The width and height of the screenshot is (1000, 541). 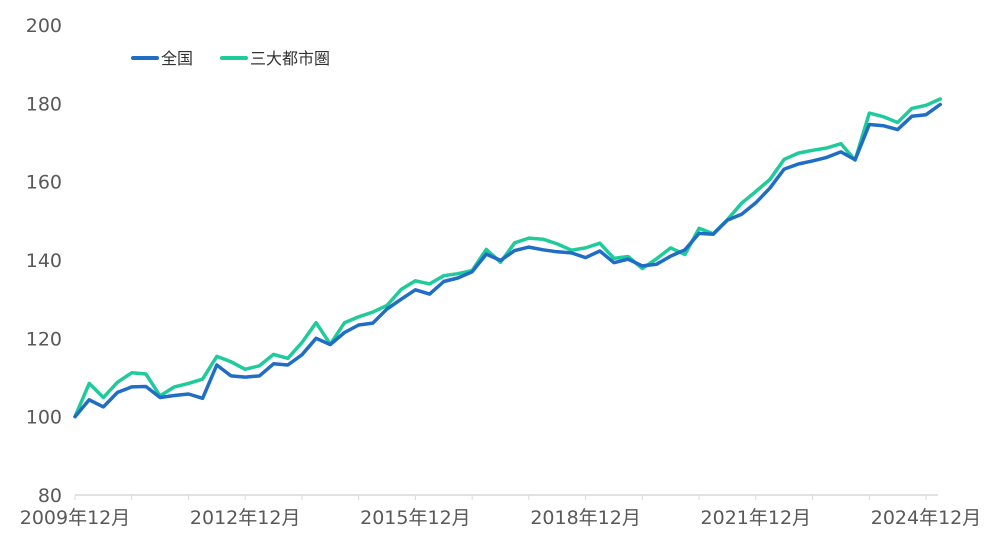 What do you see at coordinates (44, 183) in the screenshot?
I see `y-tick-label: 160` at bounding box center [44, 183].